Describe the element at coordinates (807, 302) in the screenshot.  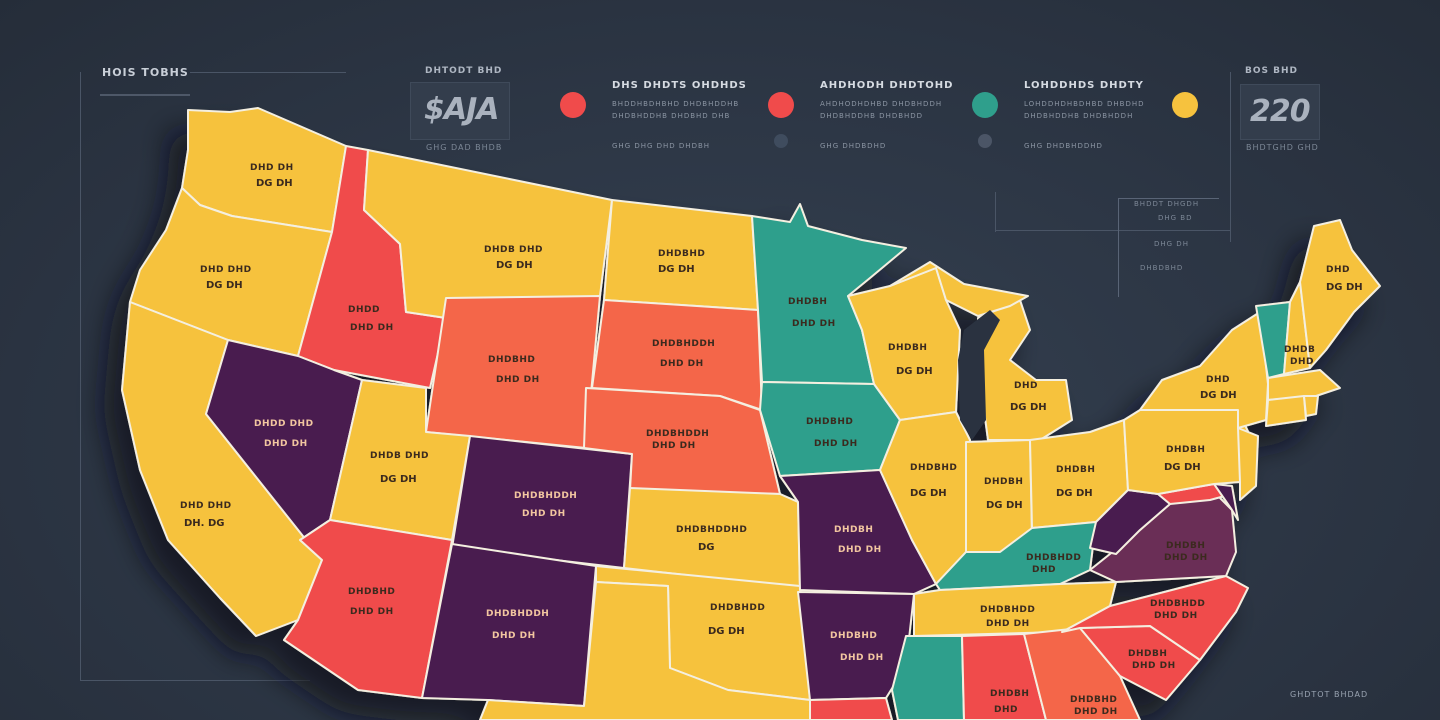
I see `label-mn-1: DHDBH` at that location.